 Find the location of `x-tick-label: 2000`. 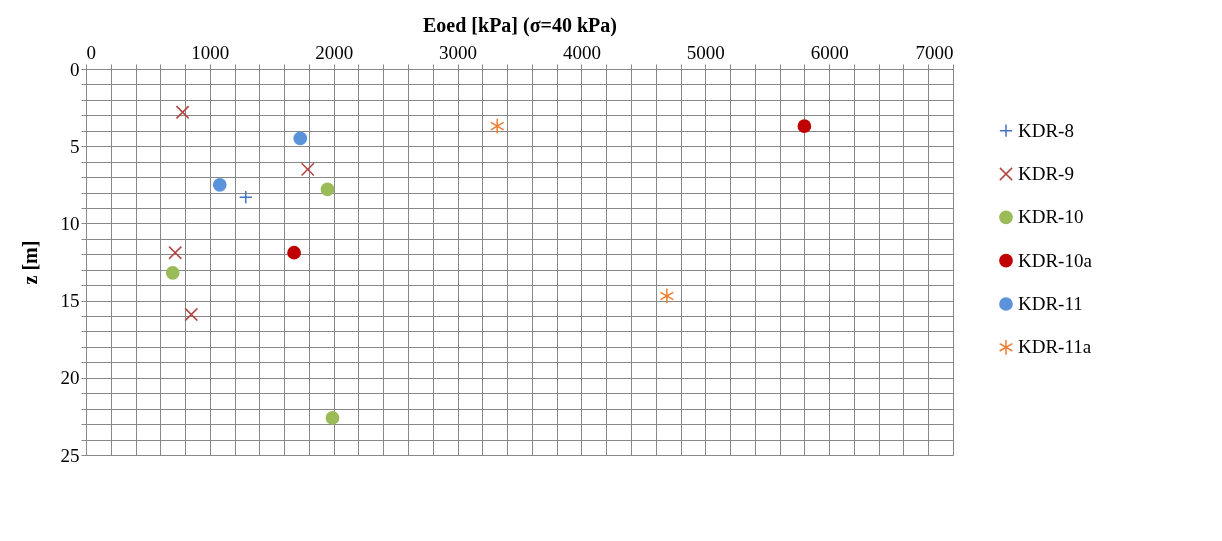

x-tick-label: 2000 is located at coordinates (334, 52).